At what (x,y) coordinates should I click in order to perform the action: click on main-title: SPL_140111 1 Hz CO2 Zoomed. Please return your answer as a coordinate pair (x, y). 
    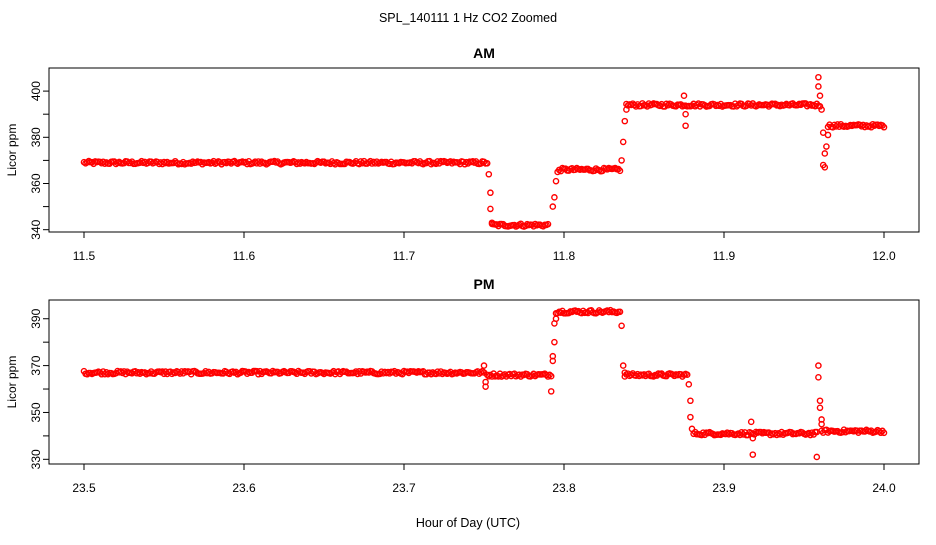
    Looking at the image, I should click on (468, 18).